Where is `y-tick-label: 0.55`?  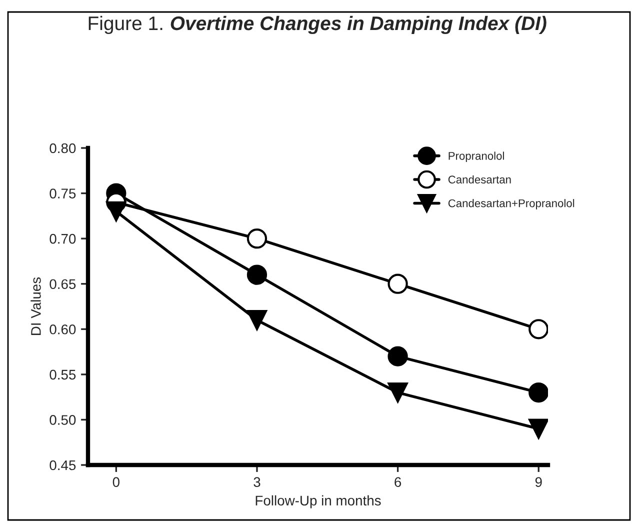
y-tick-label: 0.55 is located at coordinates (63, 375).